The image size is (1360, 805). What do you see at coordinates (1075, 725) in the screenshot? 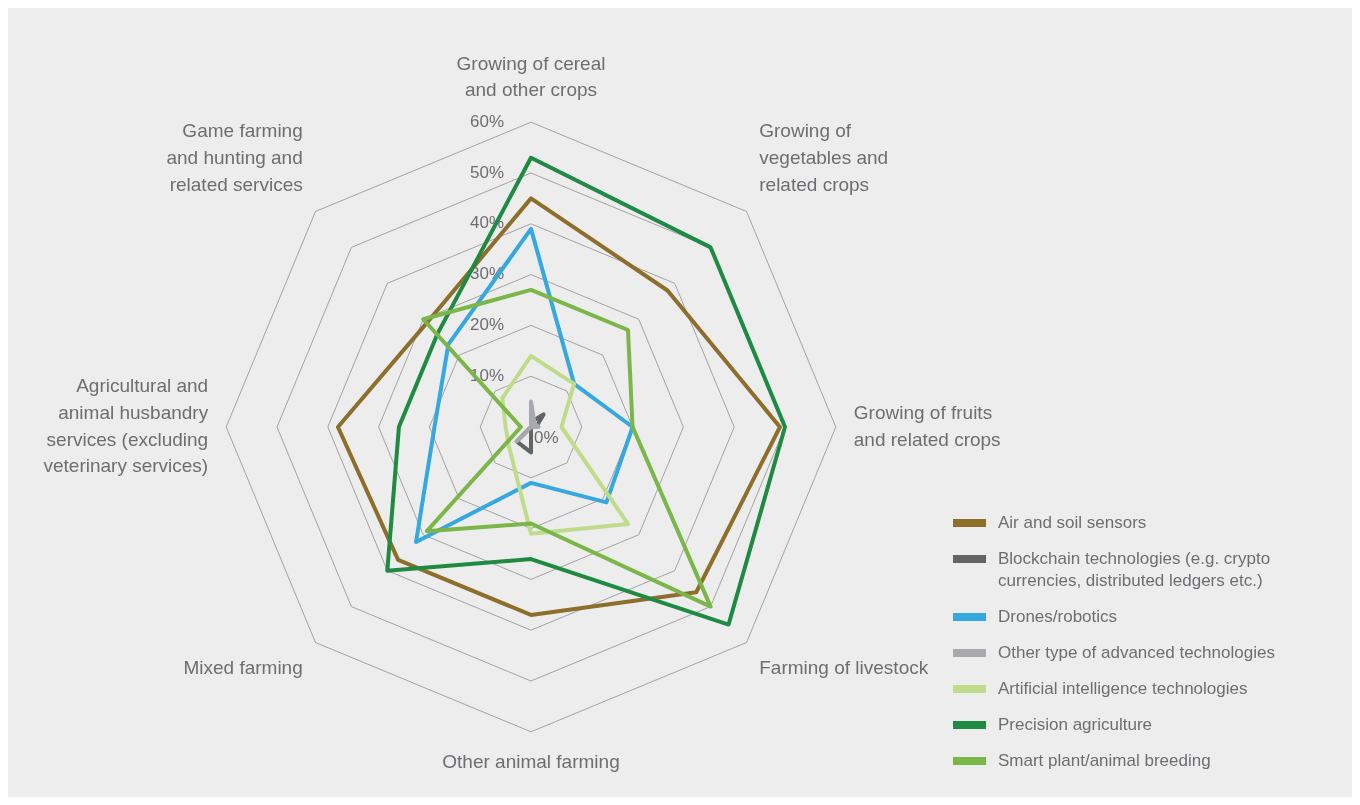
I see `legend-label: Precision agriculture` at bounding box center [1075, 725].